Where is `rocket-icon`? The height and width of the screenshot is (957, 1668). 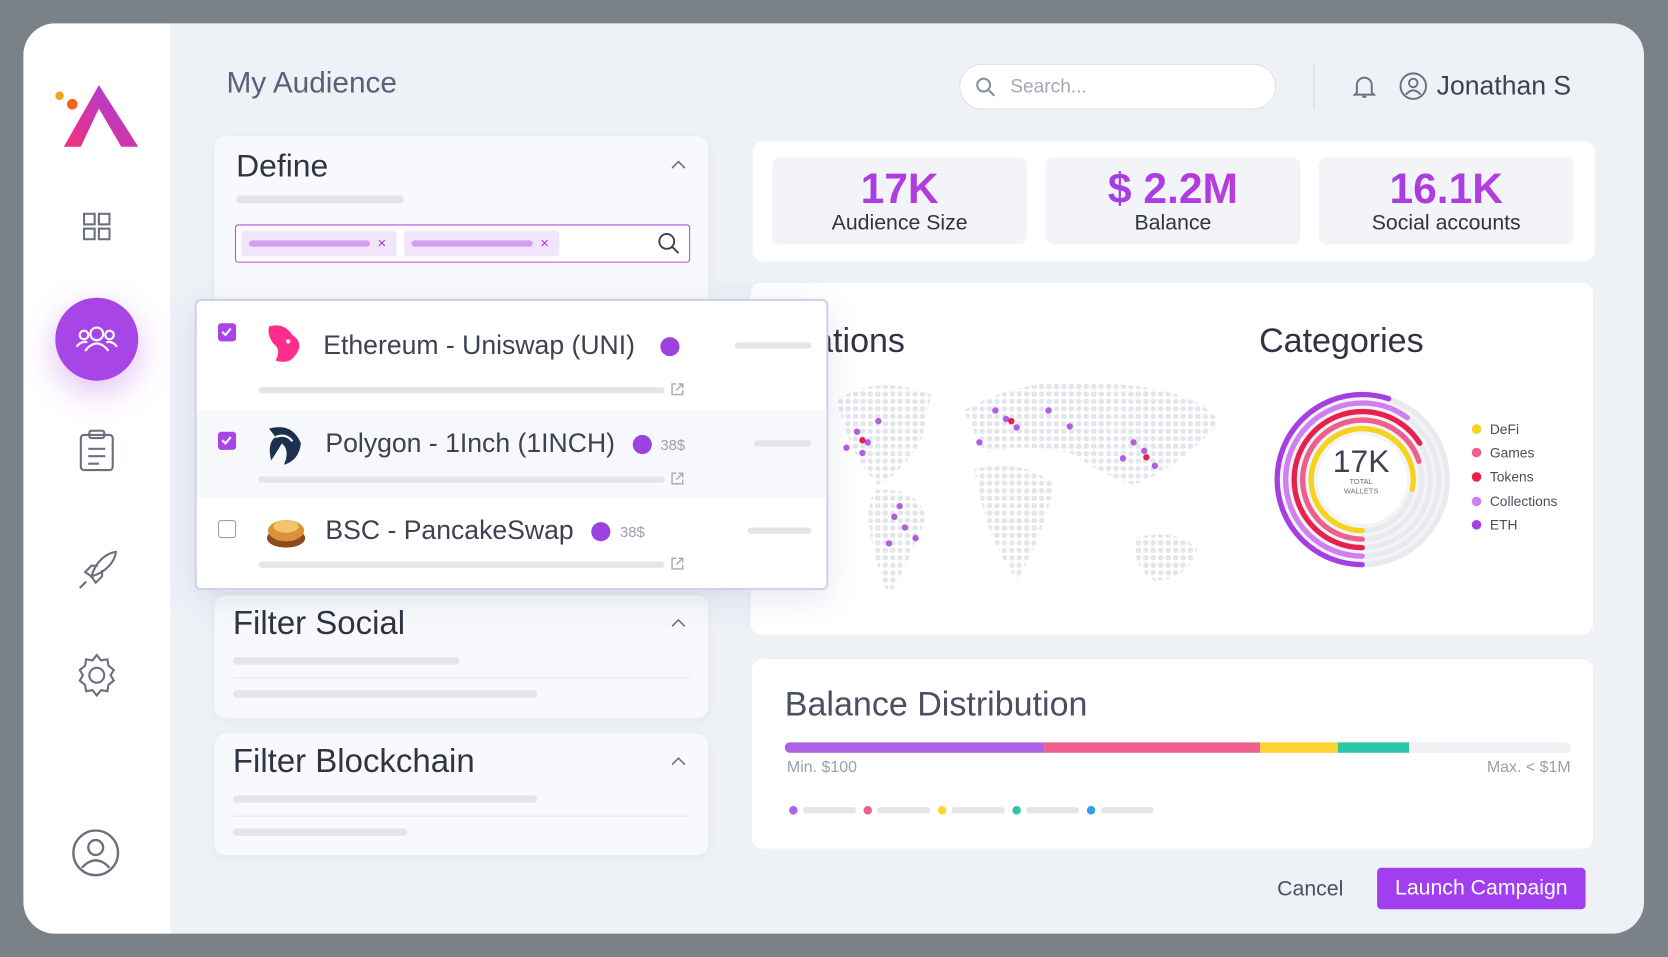
rocket-icon is located at coordinates (98, 570).